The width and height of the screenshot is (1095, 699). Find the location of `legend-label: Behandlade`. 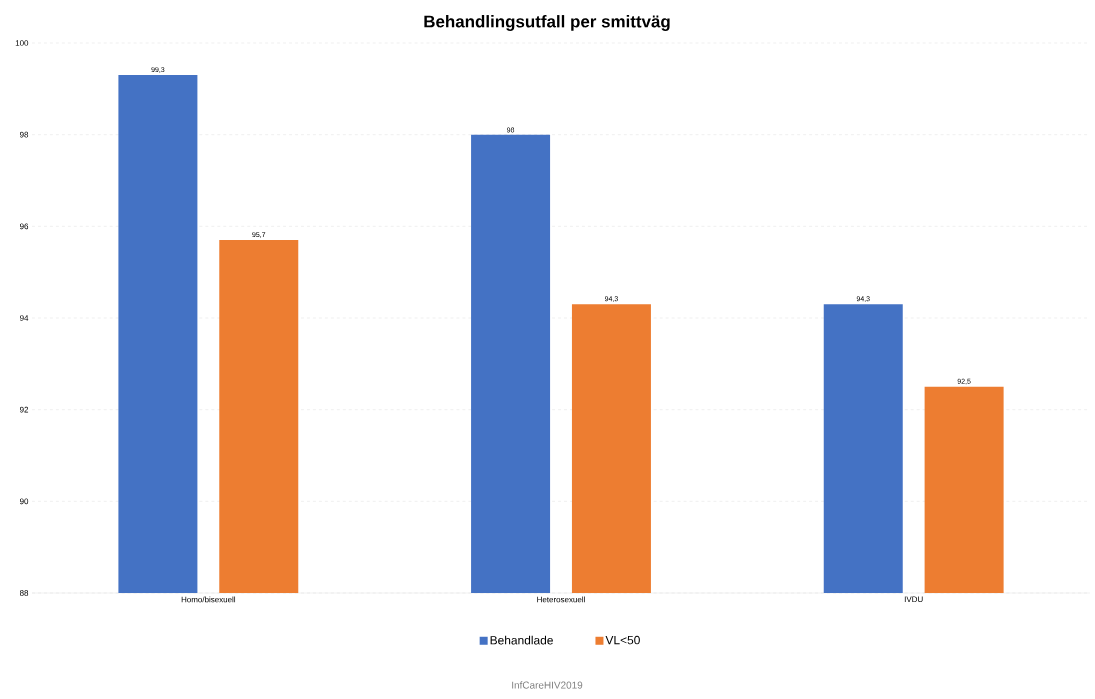

legend-label: Behandlade is located at coordinates (521, 640).